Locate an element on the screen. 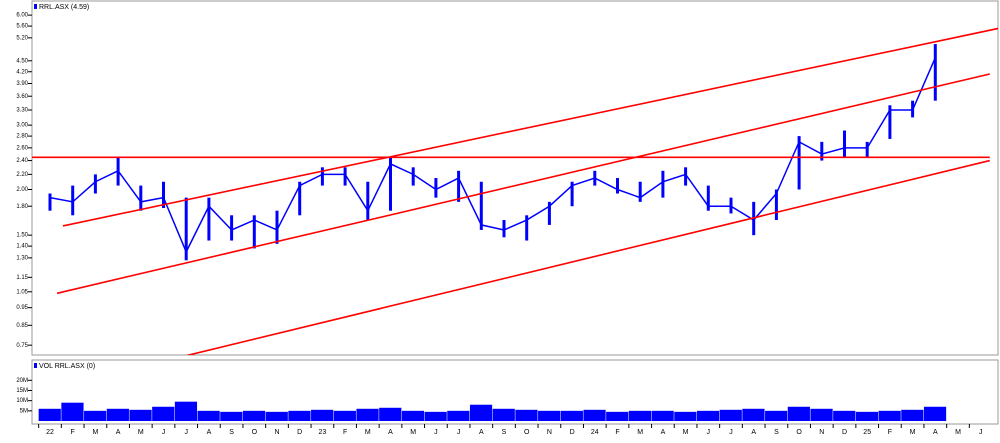 This screenshot has width=1000, height=443. y-tick-label: 2.60 is located at coordinates (22, 148).